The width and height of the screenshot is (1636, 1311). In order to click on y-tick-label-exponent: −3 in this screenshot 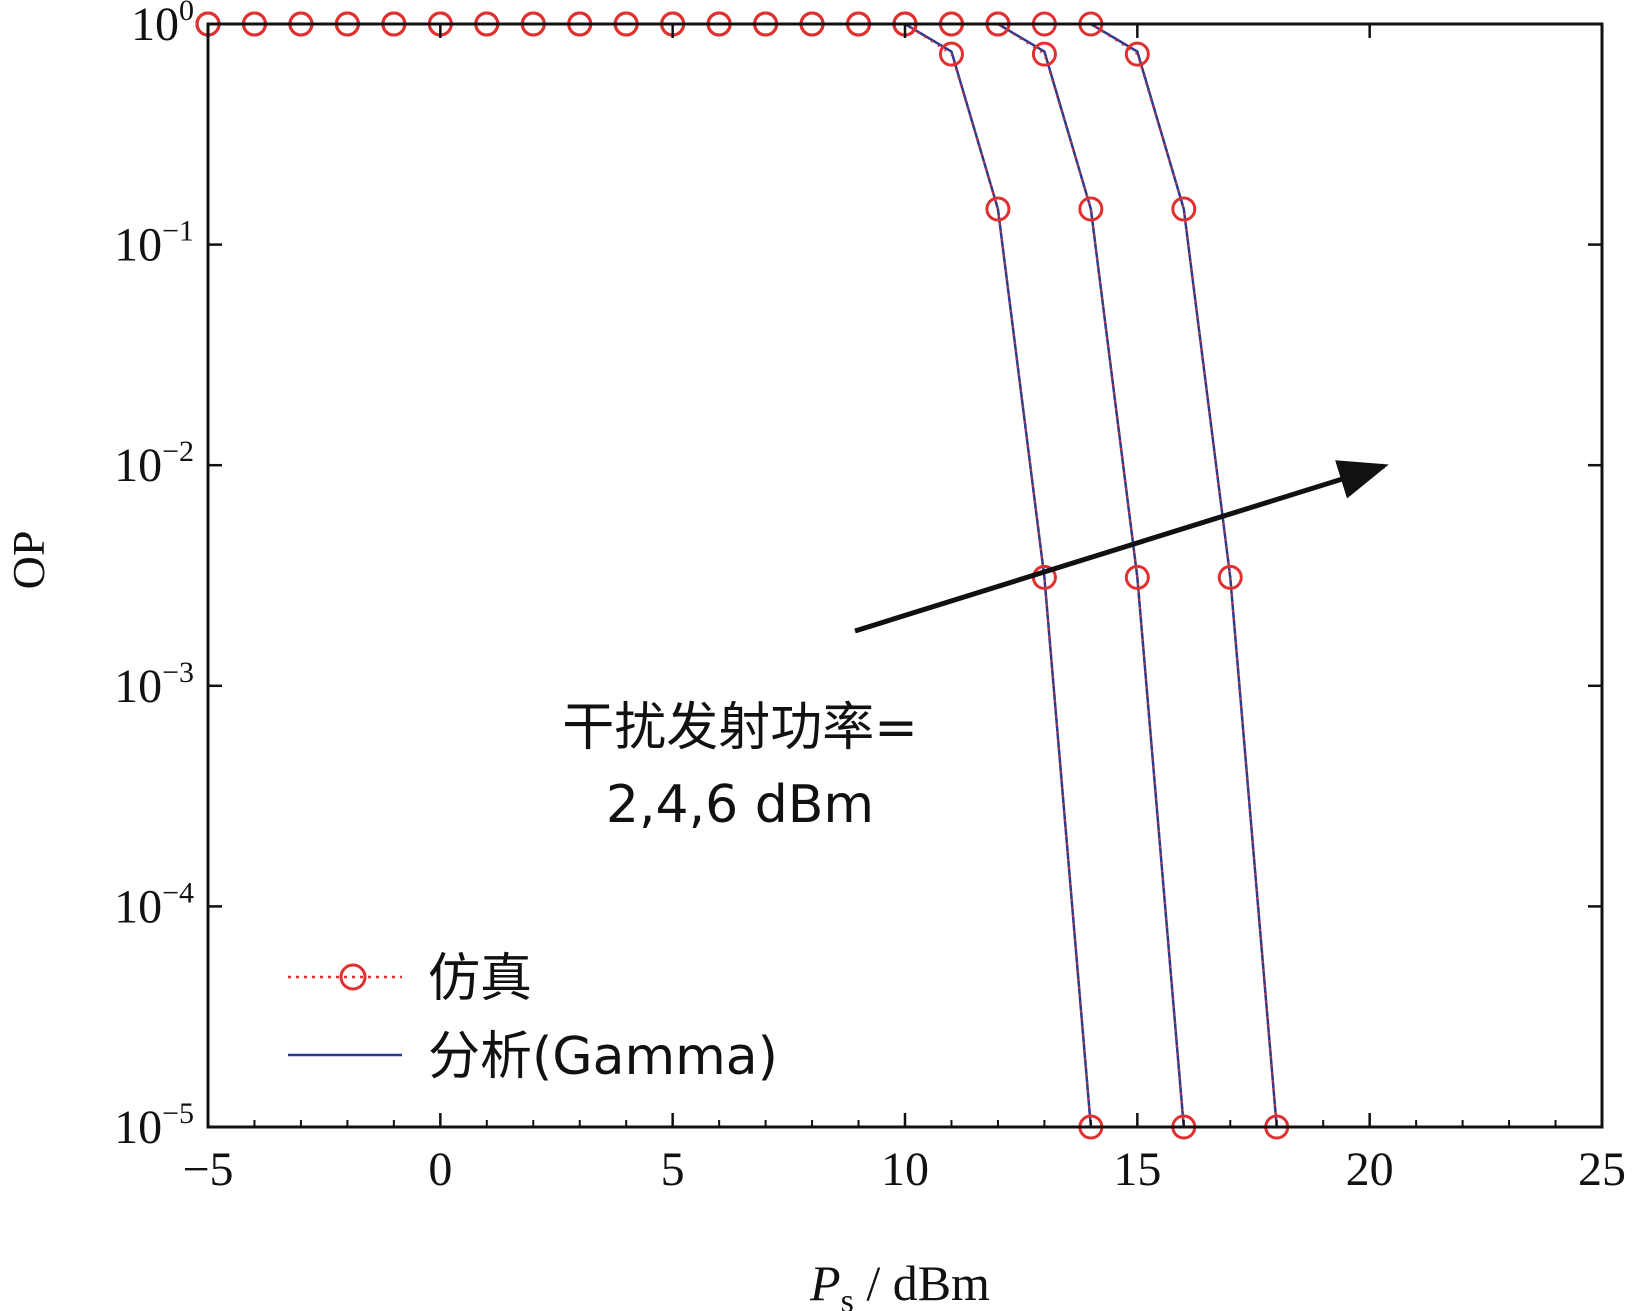, I will do `click(178, 672)`.